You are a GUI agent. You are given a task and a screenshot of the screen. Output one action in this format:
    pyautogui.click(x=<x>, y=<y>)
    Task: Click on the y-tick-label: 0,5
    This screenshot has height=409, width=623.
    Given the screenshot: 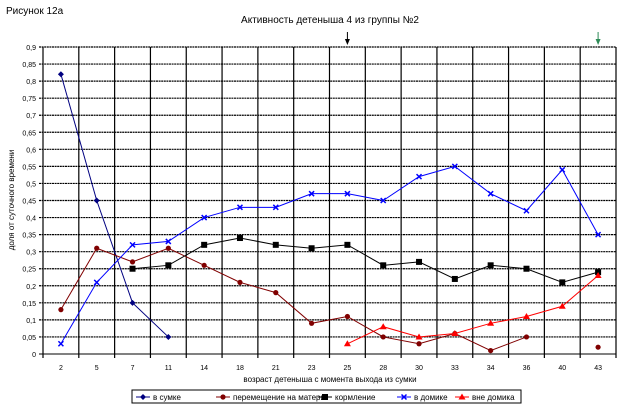 What is the action you would take?
    pyautogui.click(x=31, y=184)
    